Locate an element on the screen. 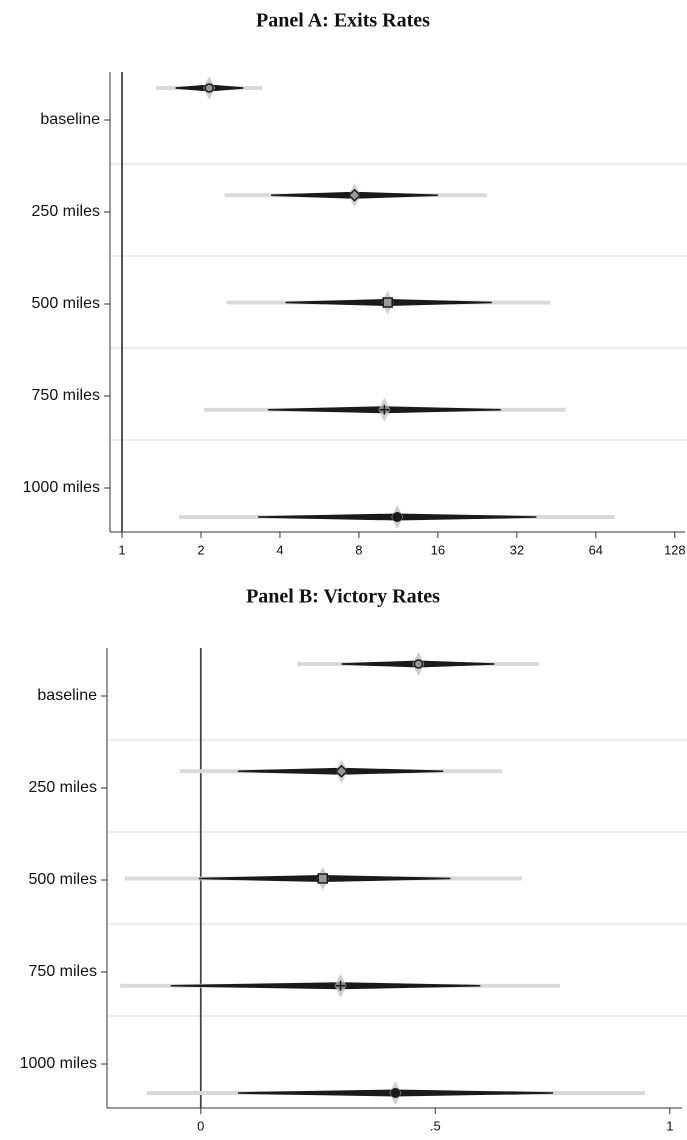 The width and height of the screenshot is (687, 1140). x-tick-label: 32 is located at coordinates (517, 549).